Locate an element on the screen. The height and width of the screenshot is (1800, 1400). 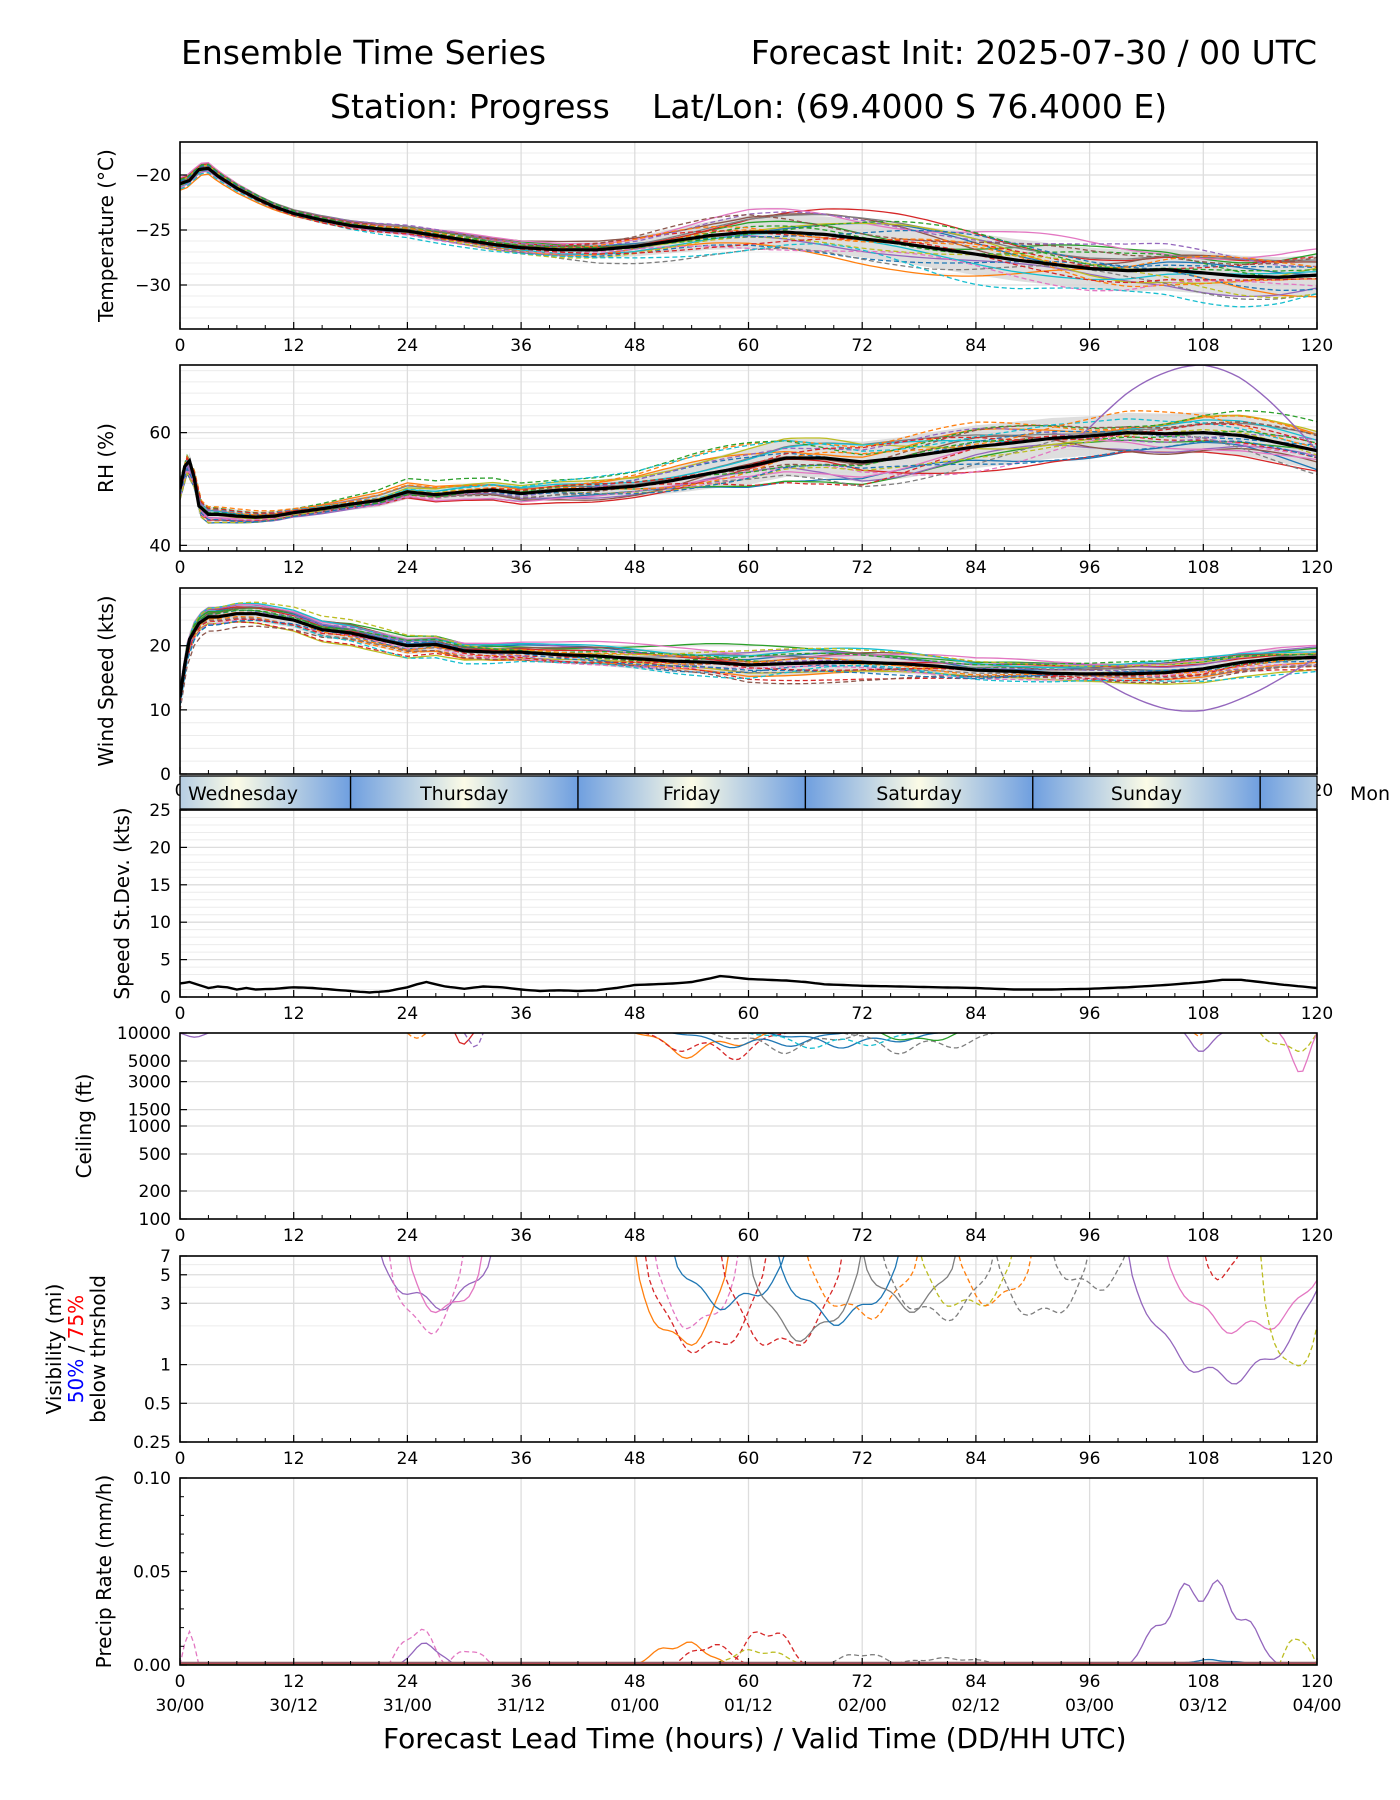
svg-text: Speed St.Dev. (kts) is located at coordinates (122, 903).